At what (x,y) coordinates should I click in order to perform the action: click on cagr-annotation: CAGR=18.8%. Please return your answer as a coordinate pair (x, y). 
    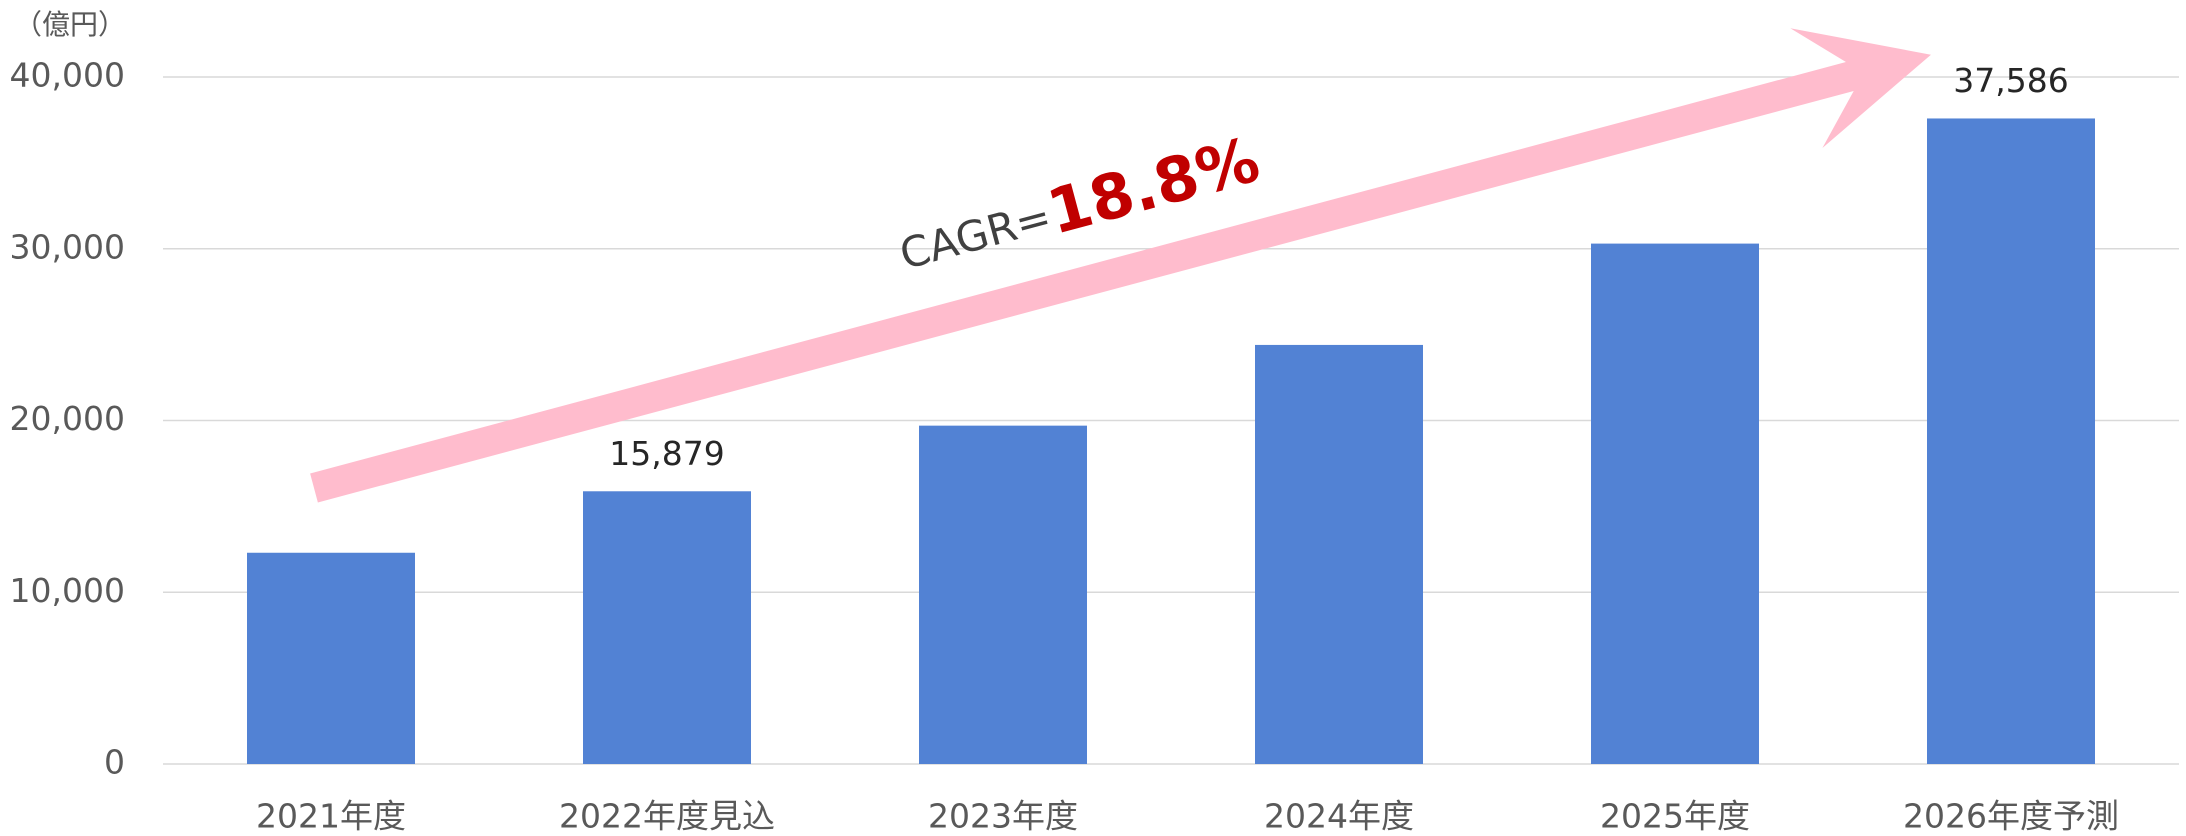
    Looking at the image, I should click on (1079, 206).